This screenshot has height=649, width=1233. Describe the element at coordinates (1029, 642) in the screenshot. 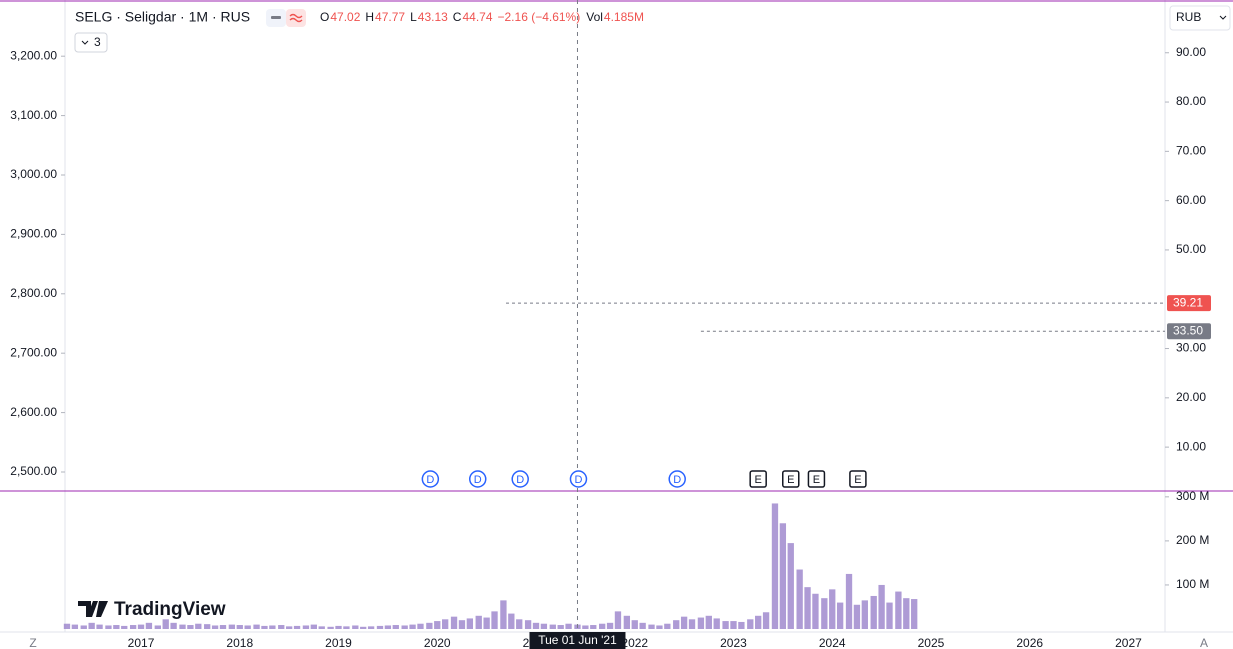

I see `x-tick-label: 2026` at that location.